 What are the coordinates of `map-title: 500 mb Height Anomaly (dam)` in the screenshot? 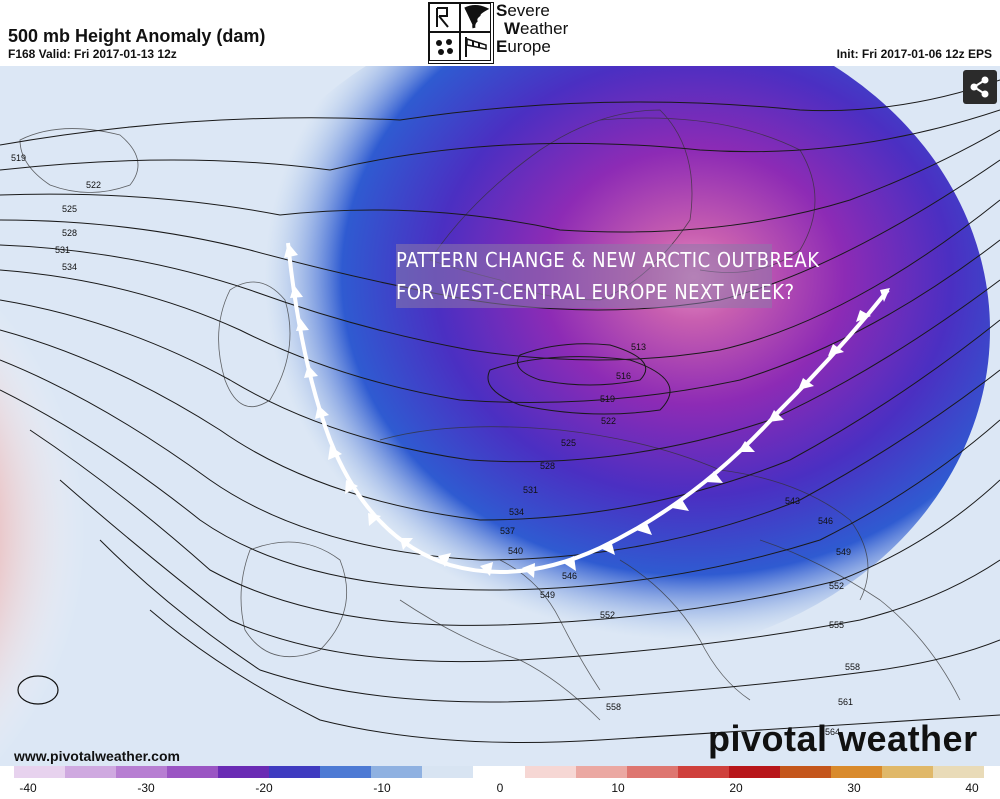 It's located at (137, 36).